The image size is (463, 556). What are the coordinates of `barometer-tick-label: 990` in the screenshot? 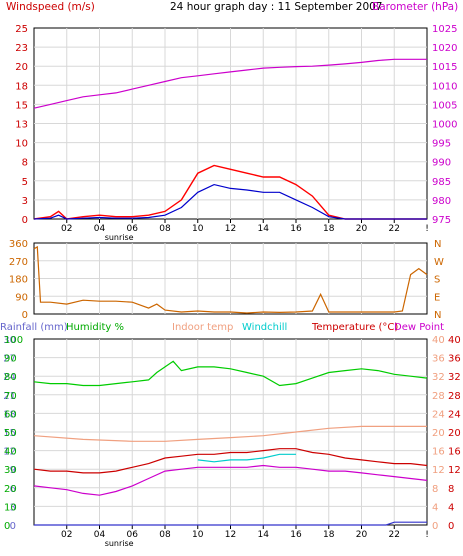 It's located at (441, 163).